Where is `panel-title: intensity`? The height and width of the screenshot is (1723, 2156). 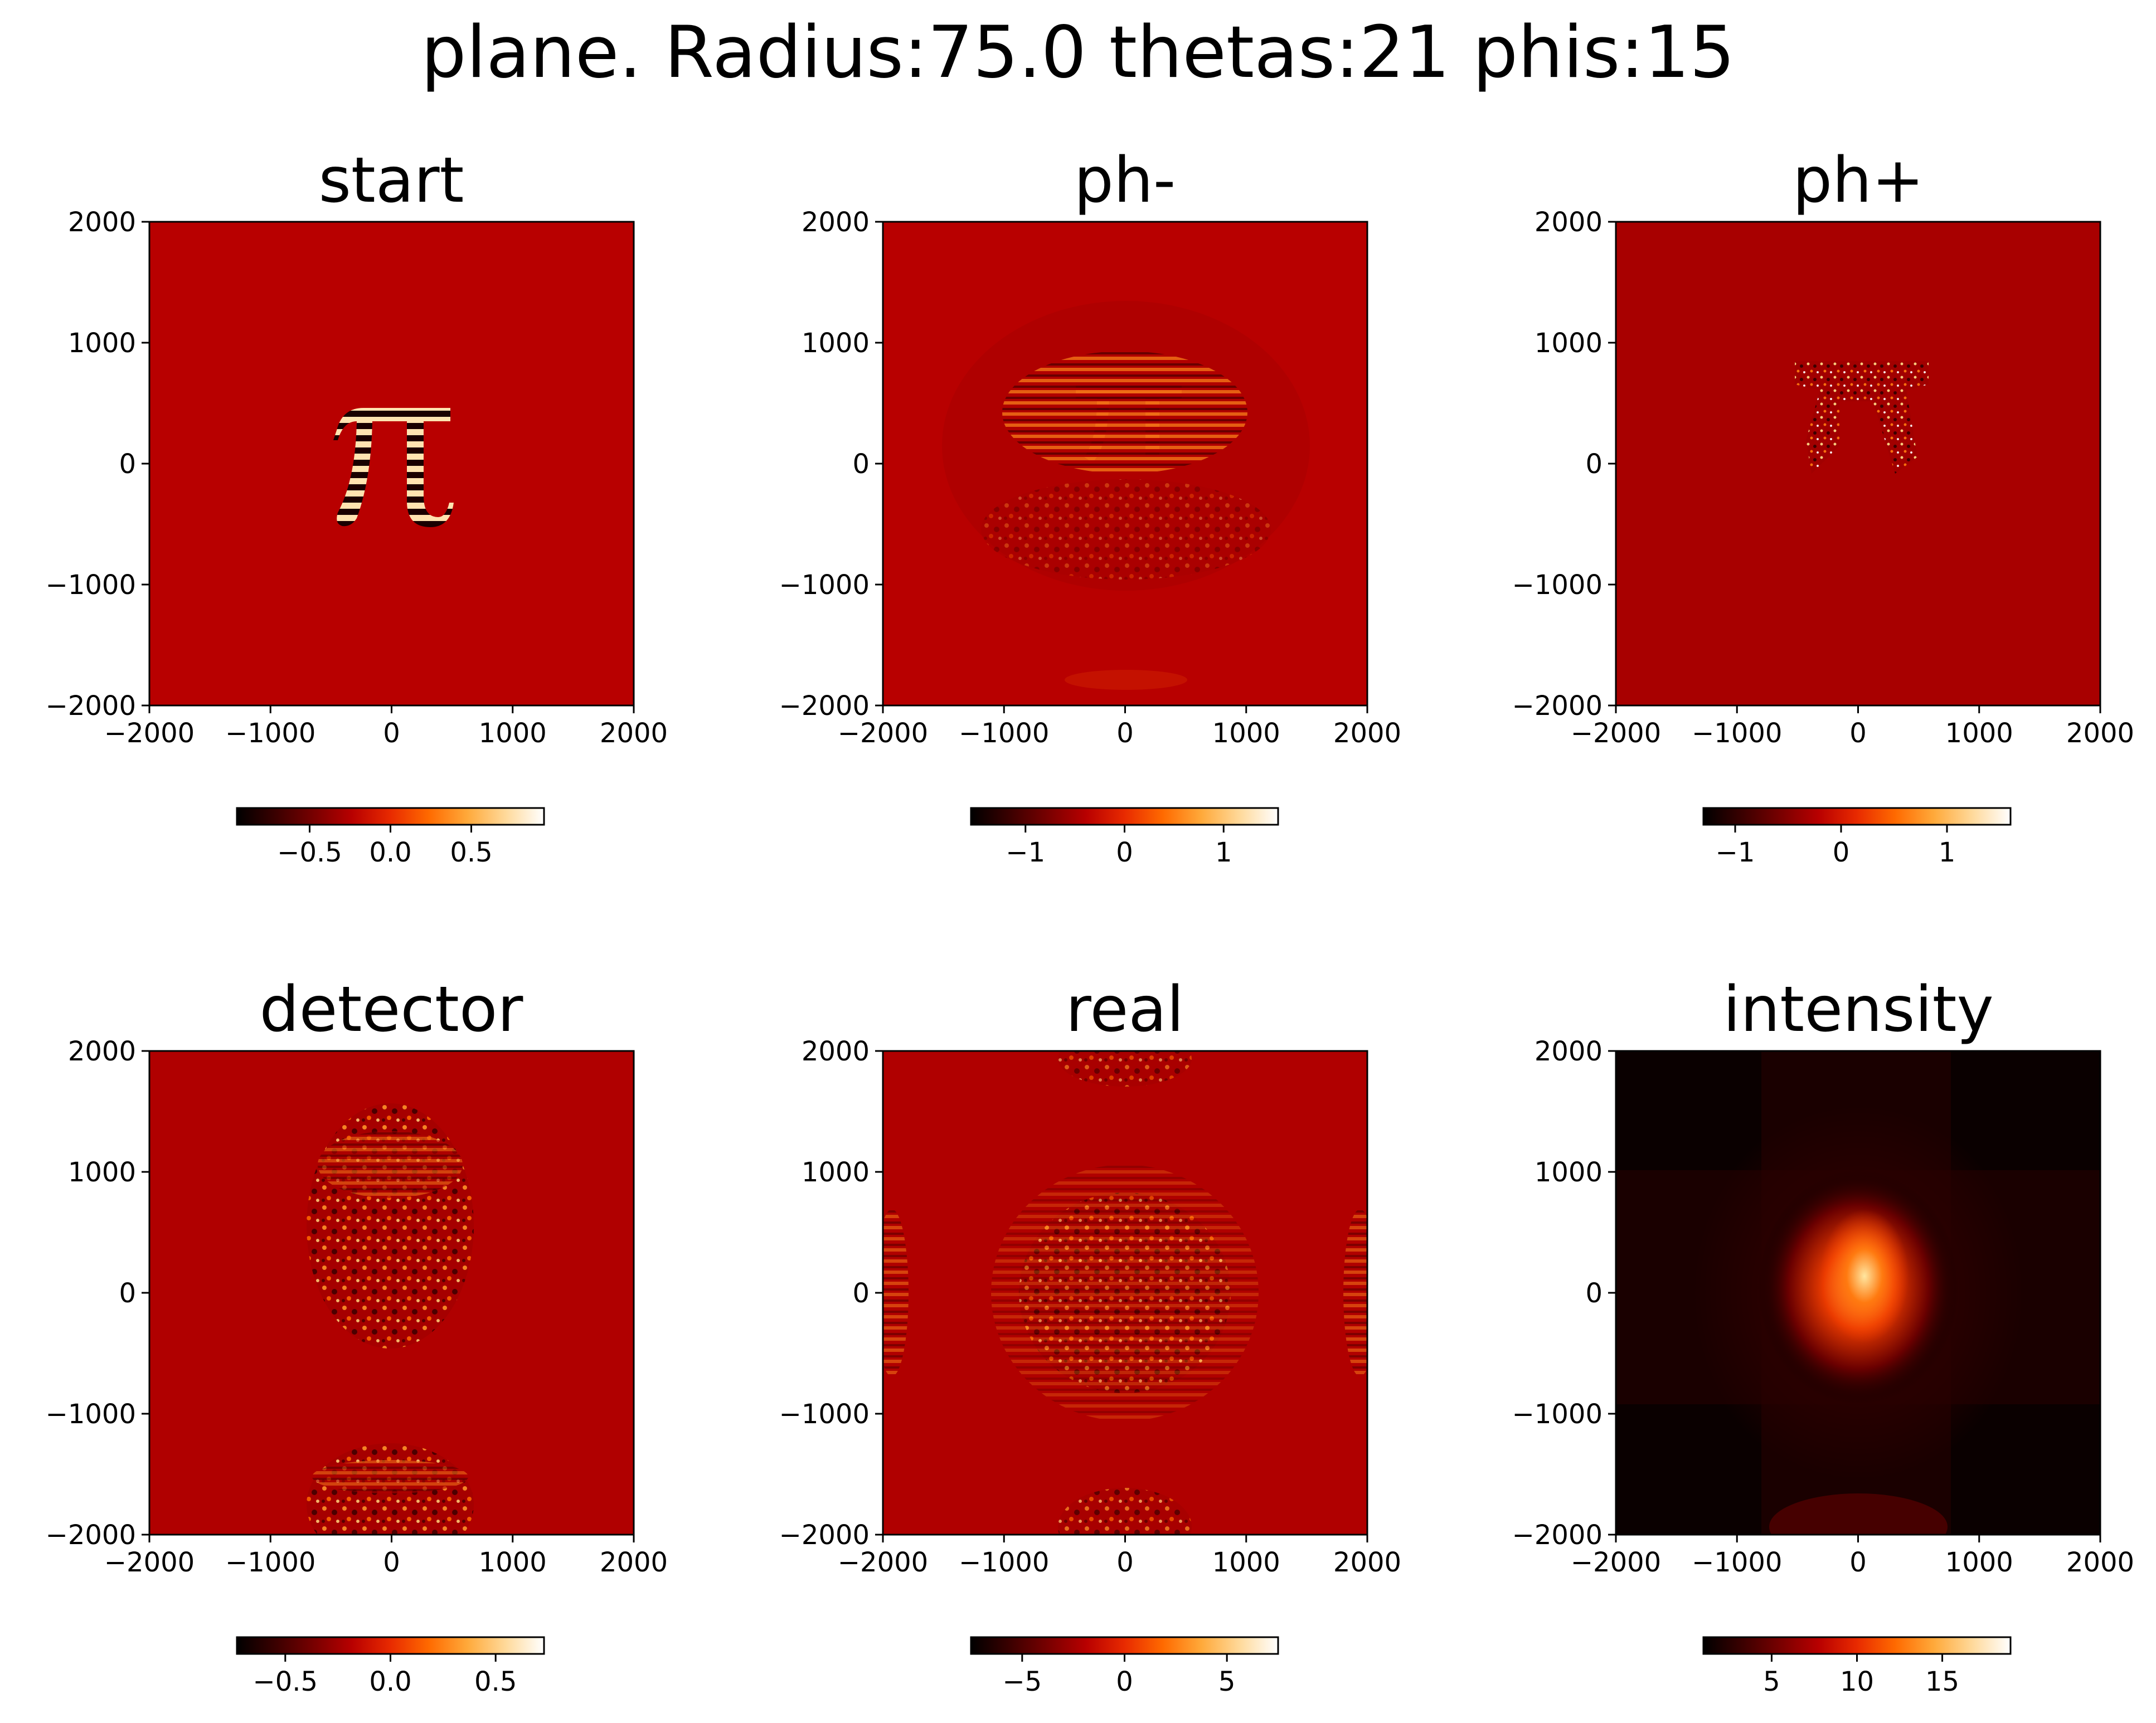 panel-title: intensity is located at coordinates (1858, 1010).